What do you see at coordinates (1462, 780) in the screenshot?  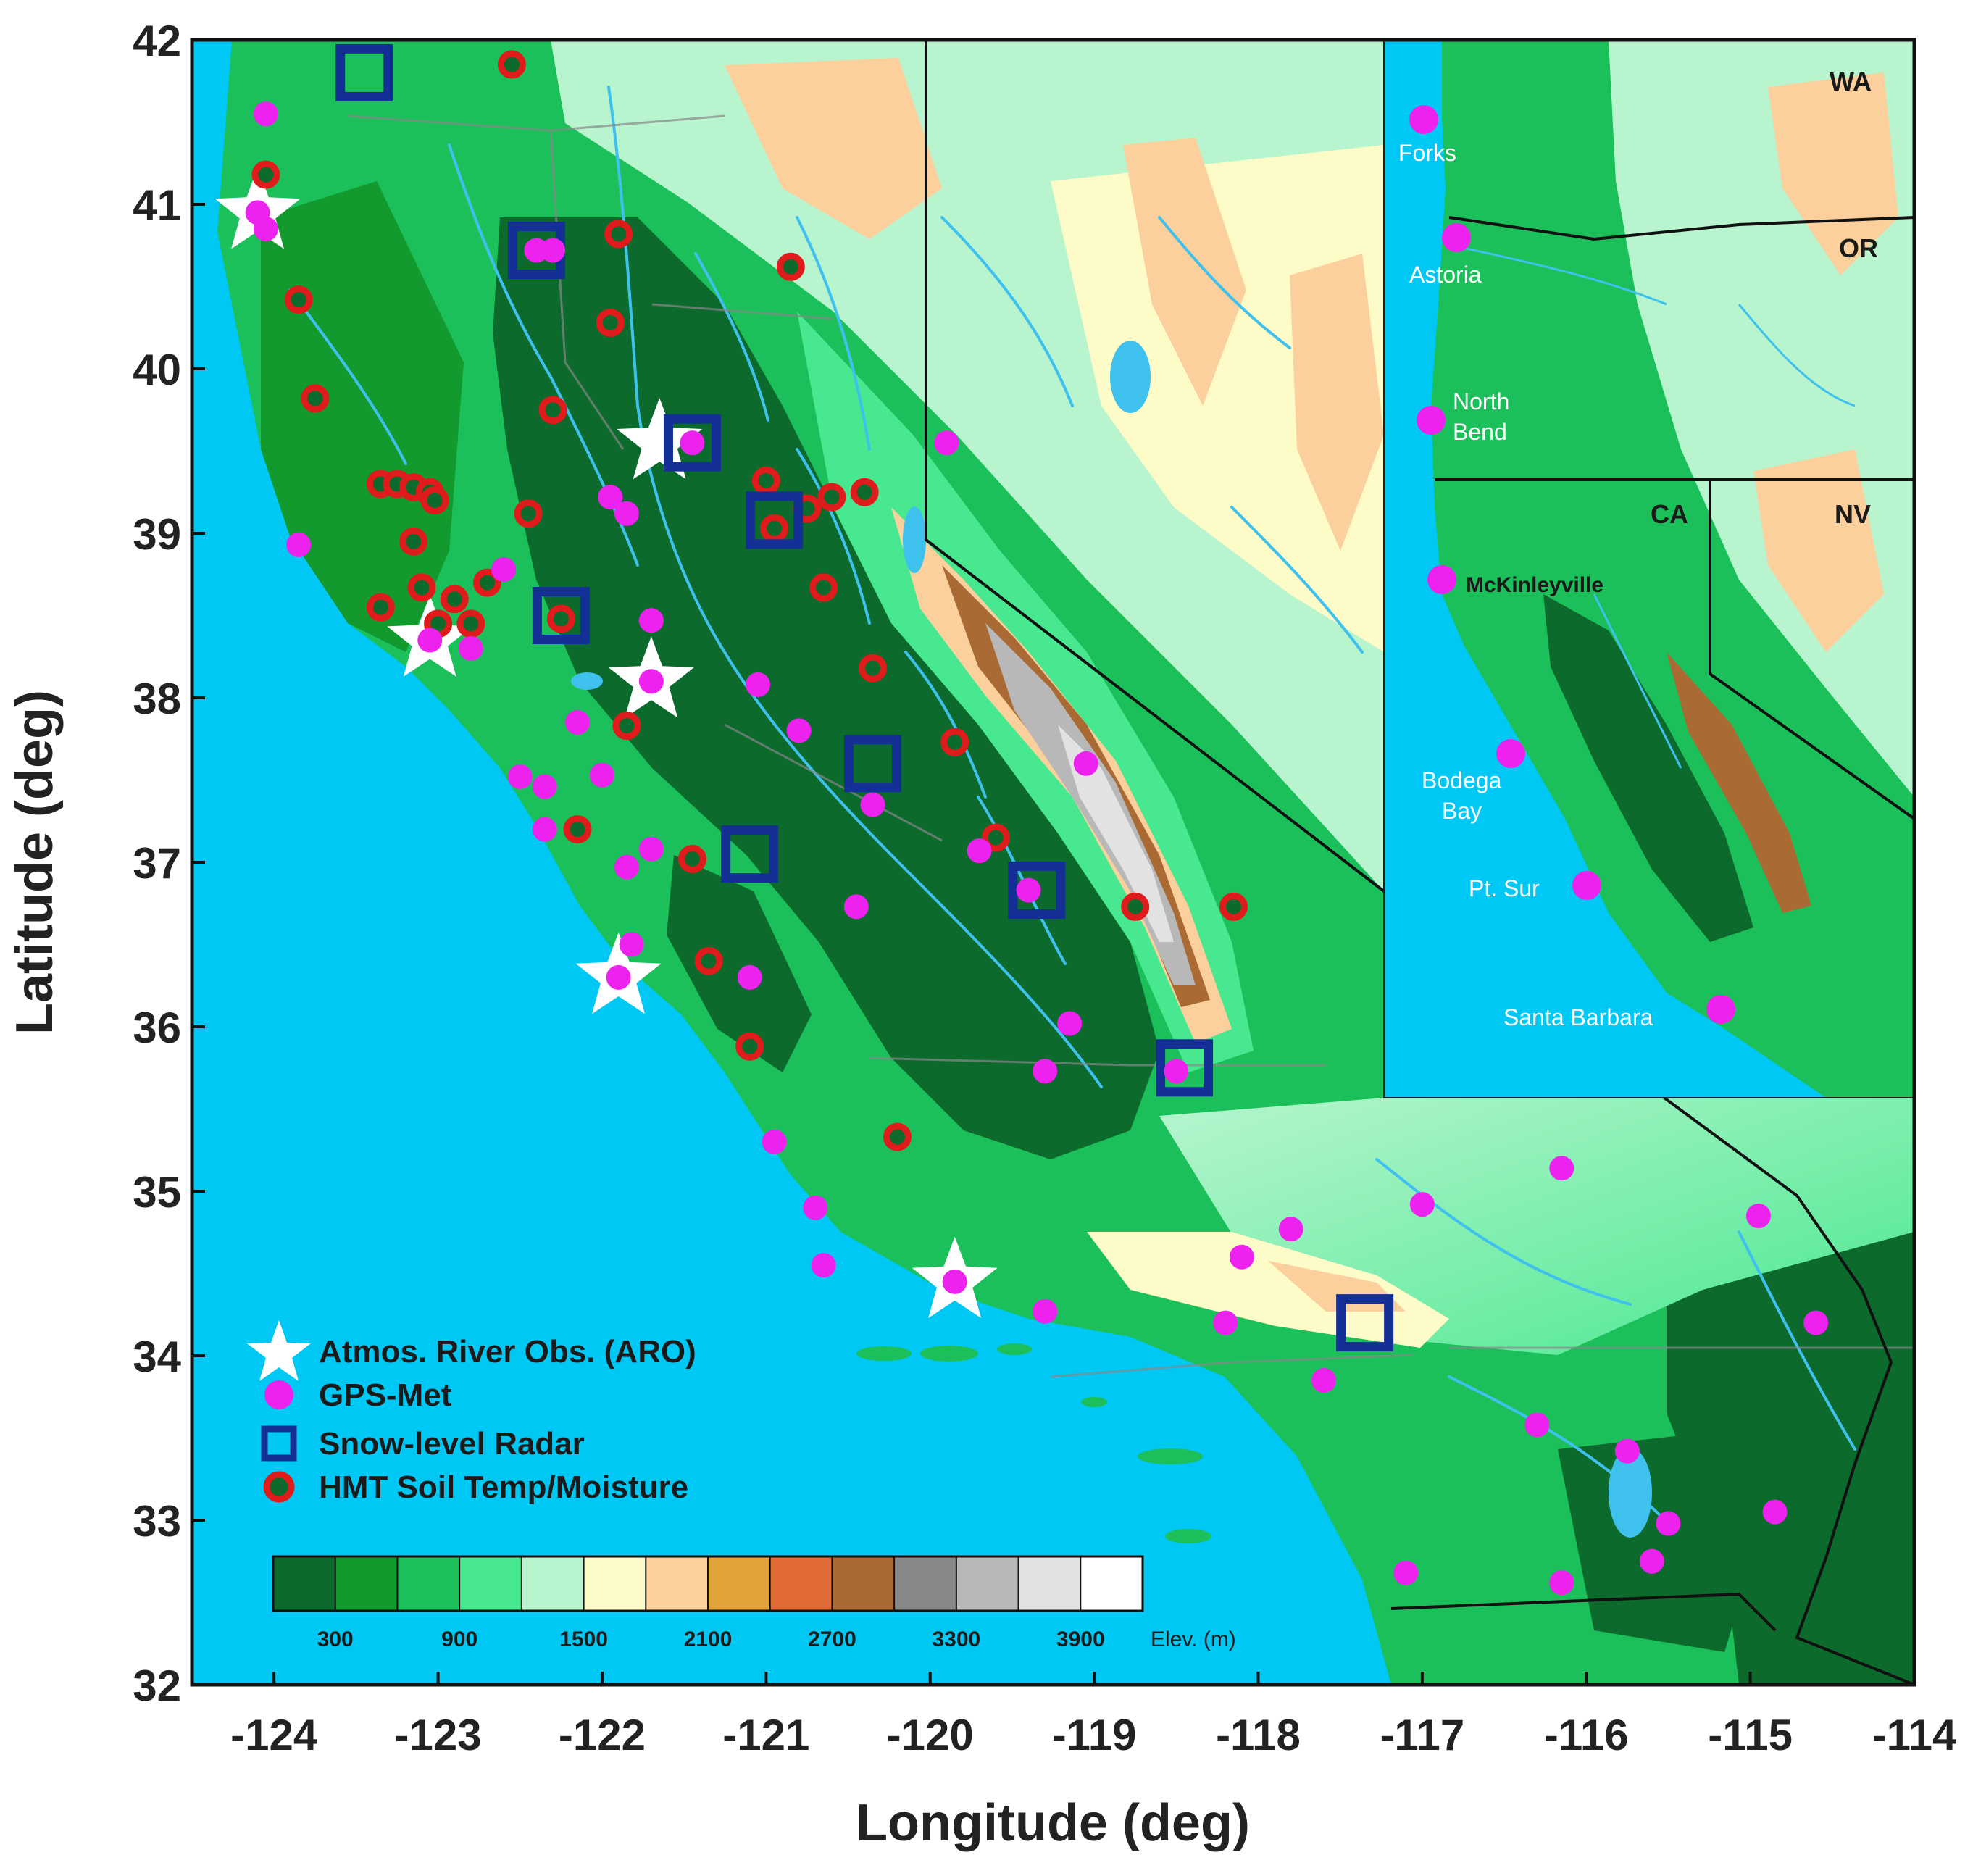 I see `inset-label-bodega: Bodega` at bounding box center [1462, 780].